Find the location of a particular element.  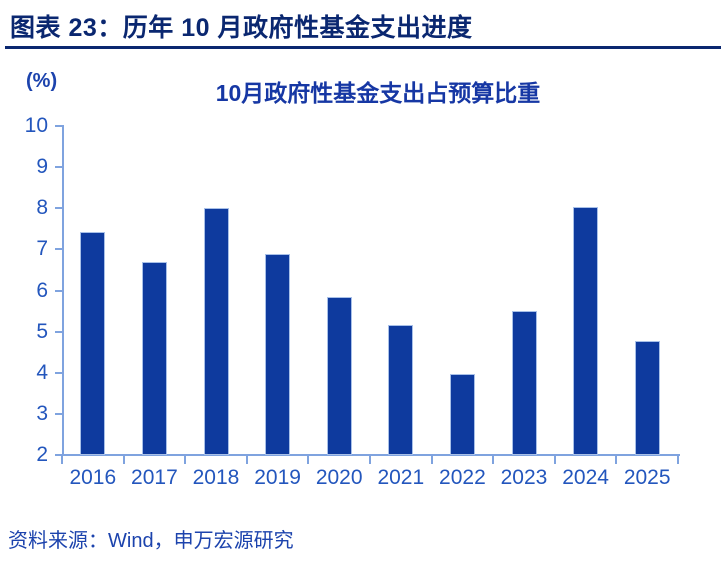

x-tick-label: 2017 is located at coordinates (154, 477).